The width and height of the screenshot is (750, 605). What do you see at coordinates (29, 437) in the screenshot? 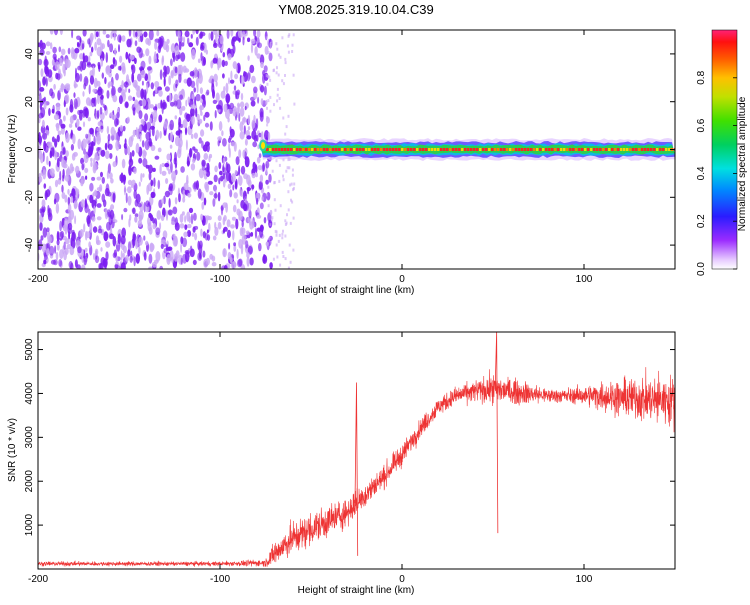
I see `y-tick-label: 3000` at bounding box center [29, 437].